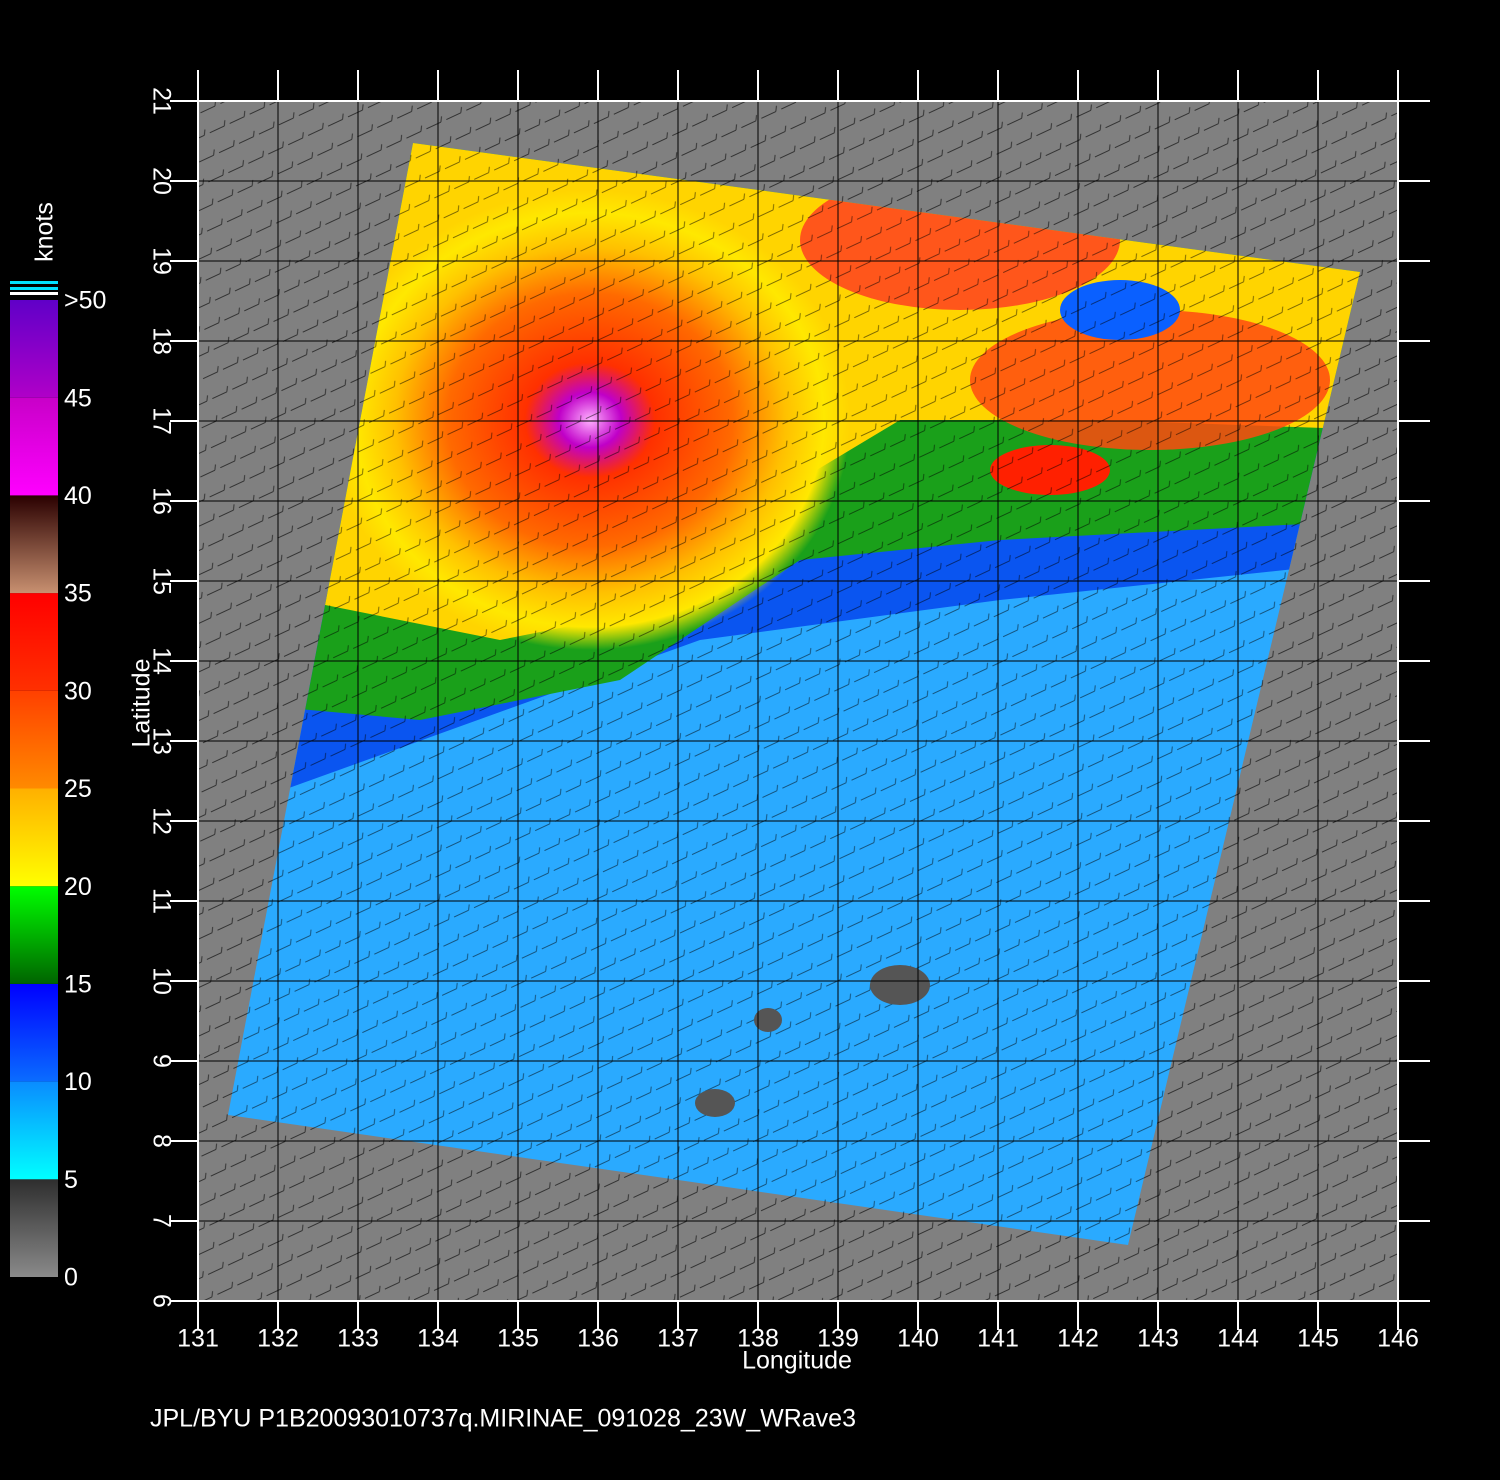 This screenshot has width=1500, height=1480. What do you see at coordinates (1318, 1339) in the screenshot?
I see `x-tick-label: 145` at bounding box center [1318, 1339].